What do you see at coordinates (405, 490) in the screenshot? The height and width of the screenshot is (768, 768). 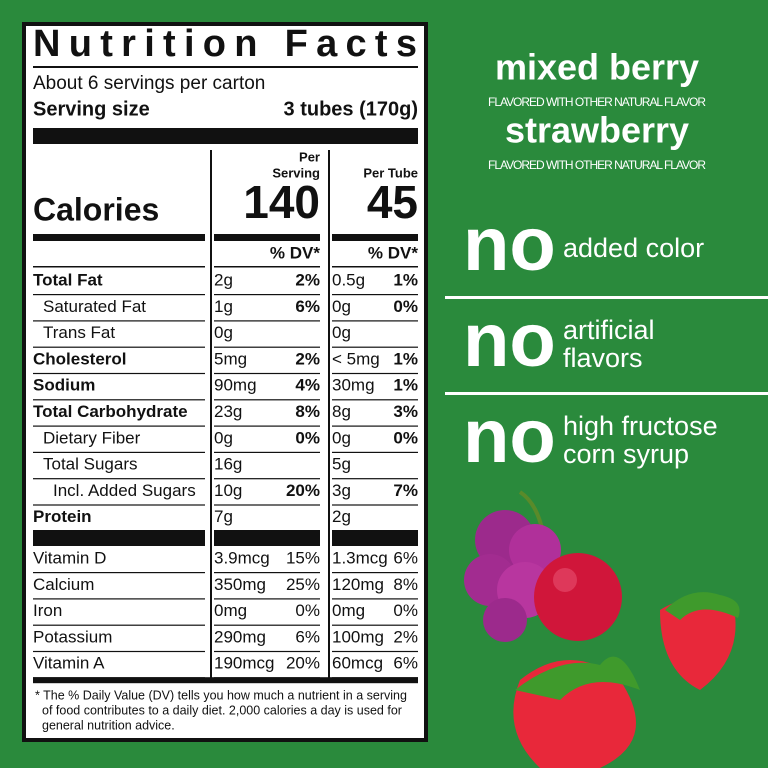 I see `tube-dv: 7%` at bounding box center [405, 490].